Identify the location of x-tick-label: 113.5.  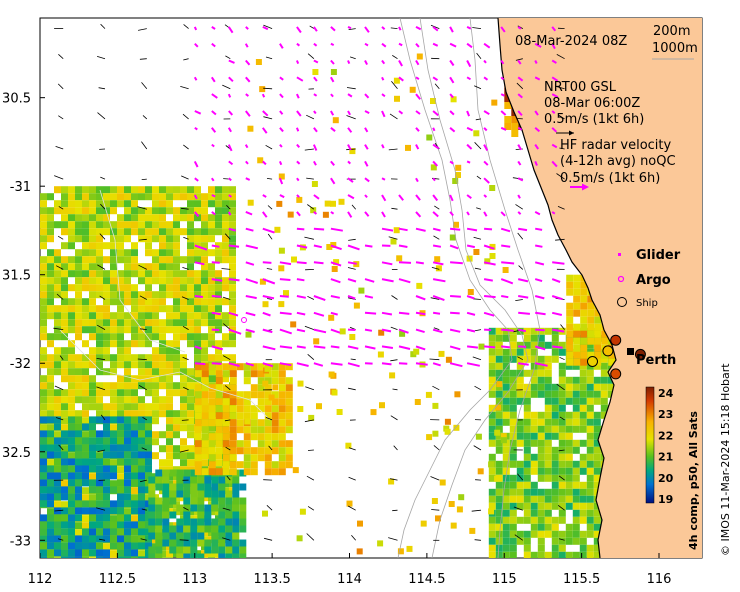
(272, 579).